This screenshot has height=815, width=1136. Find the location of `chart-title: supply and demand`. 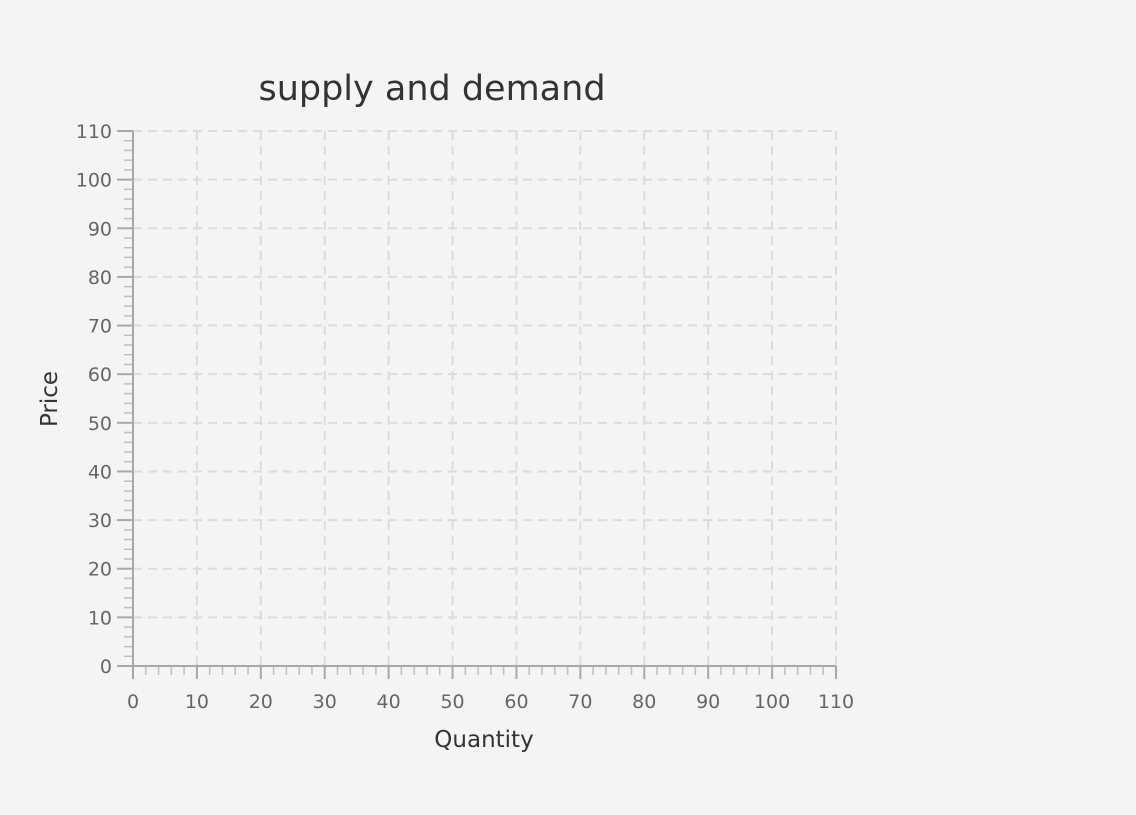

chart-title: supply and demand is located at coordinates (431, 89).